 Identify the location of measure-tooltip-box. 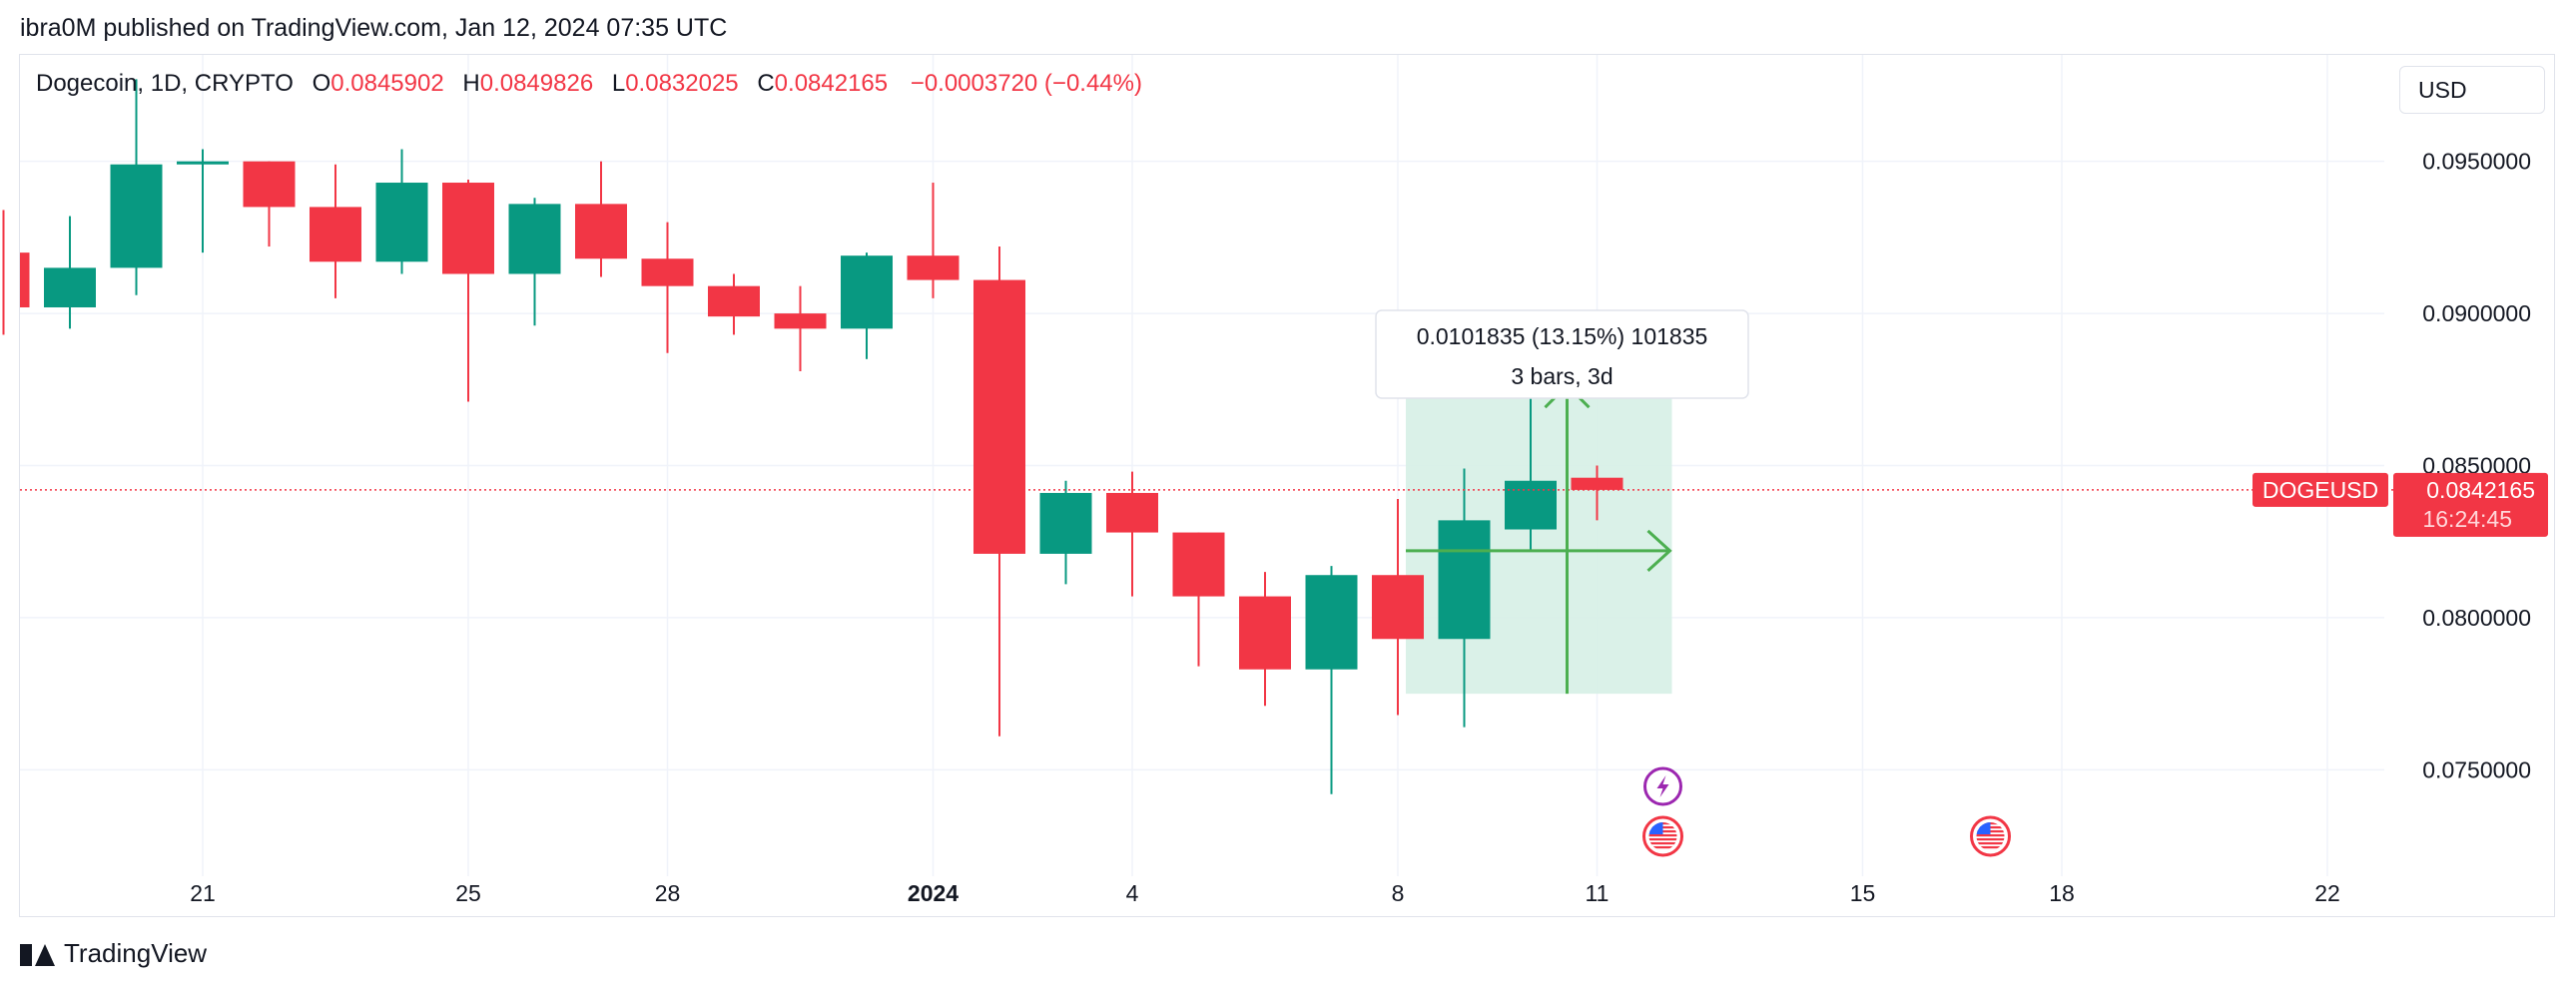
(1562, 354).